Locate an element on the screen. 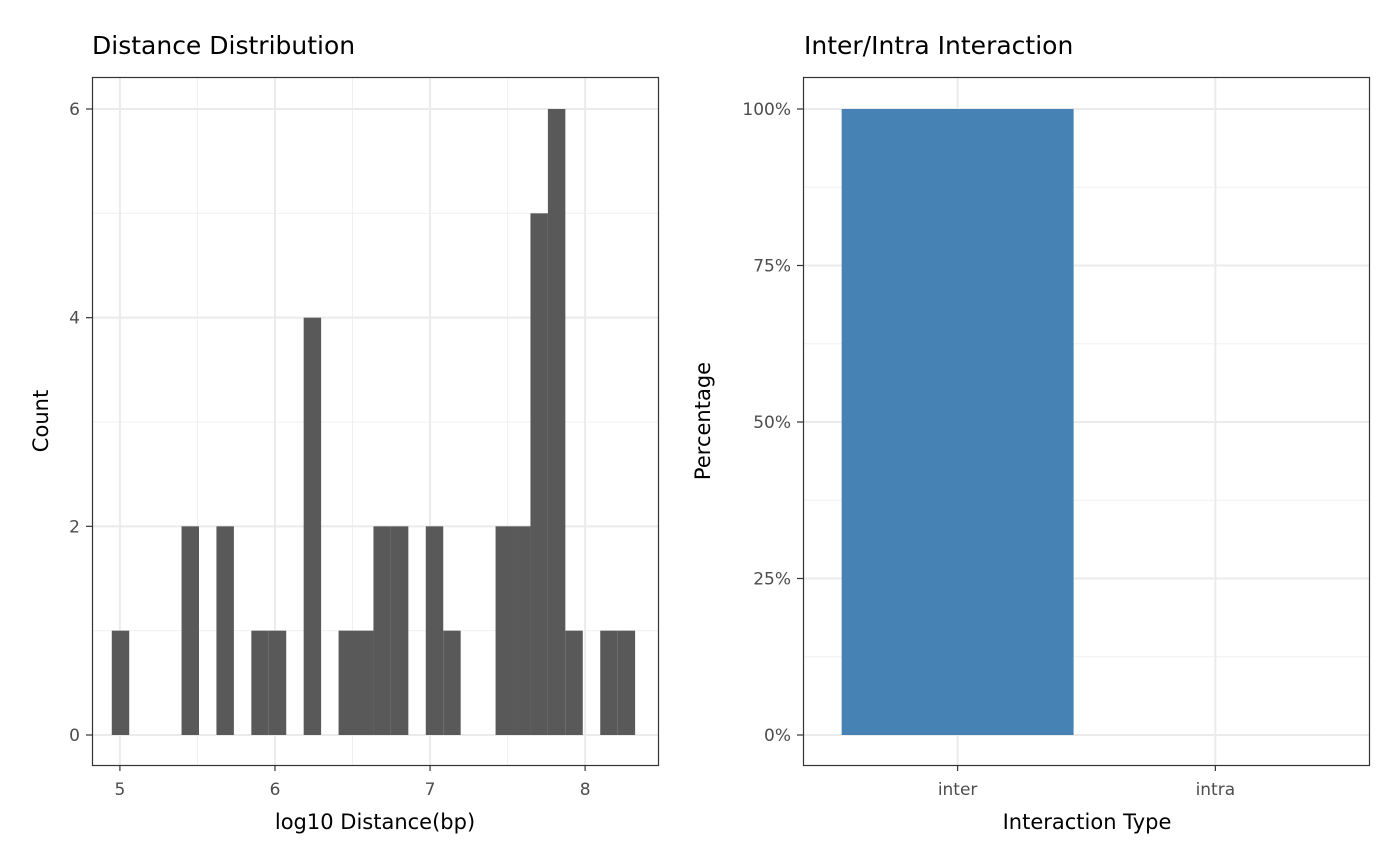  y-tick-label: 0 is located at coordinates (74, 736).